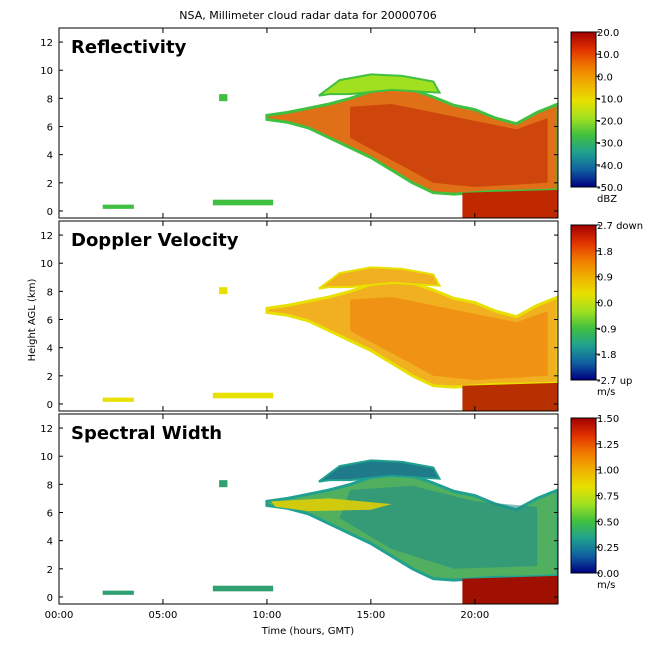 This screenshot has width=650, height=650. I want to click on colorbar-tick-label: 0.00, so click(608, 574).